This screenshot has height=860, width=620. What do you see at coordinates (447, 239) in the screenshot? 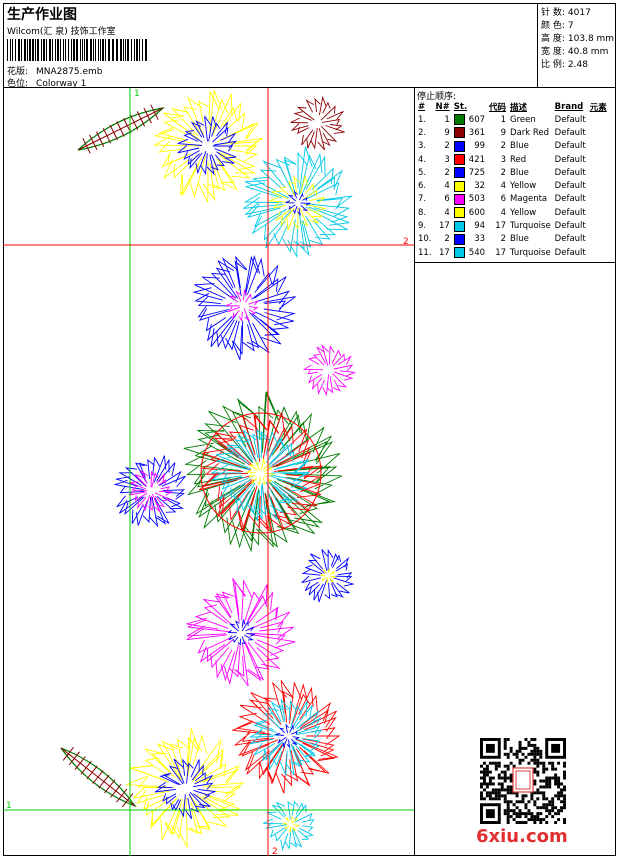
I see `row-needle: 2` at bounding box center [447, 239].